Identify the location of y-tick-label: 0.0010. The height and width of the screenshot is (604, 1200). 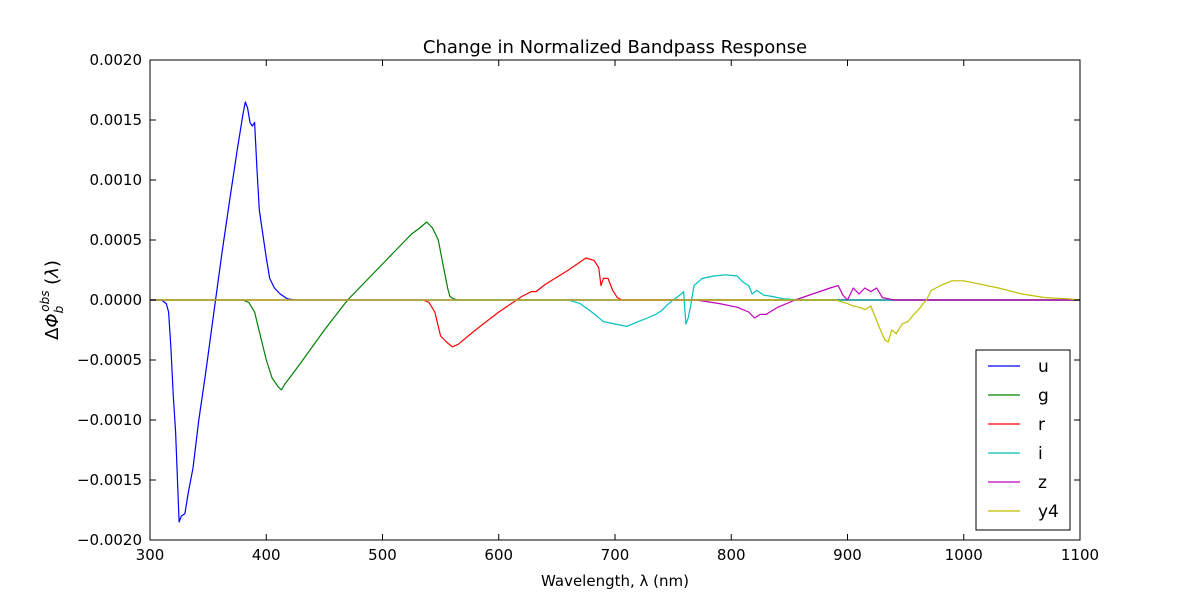
(116, 180).